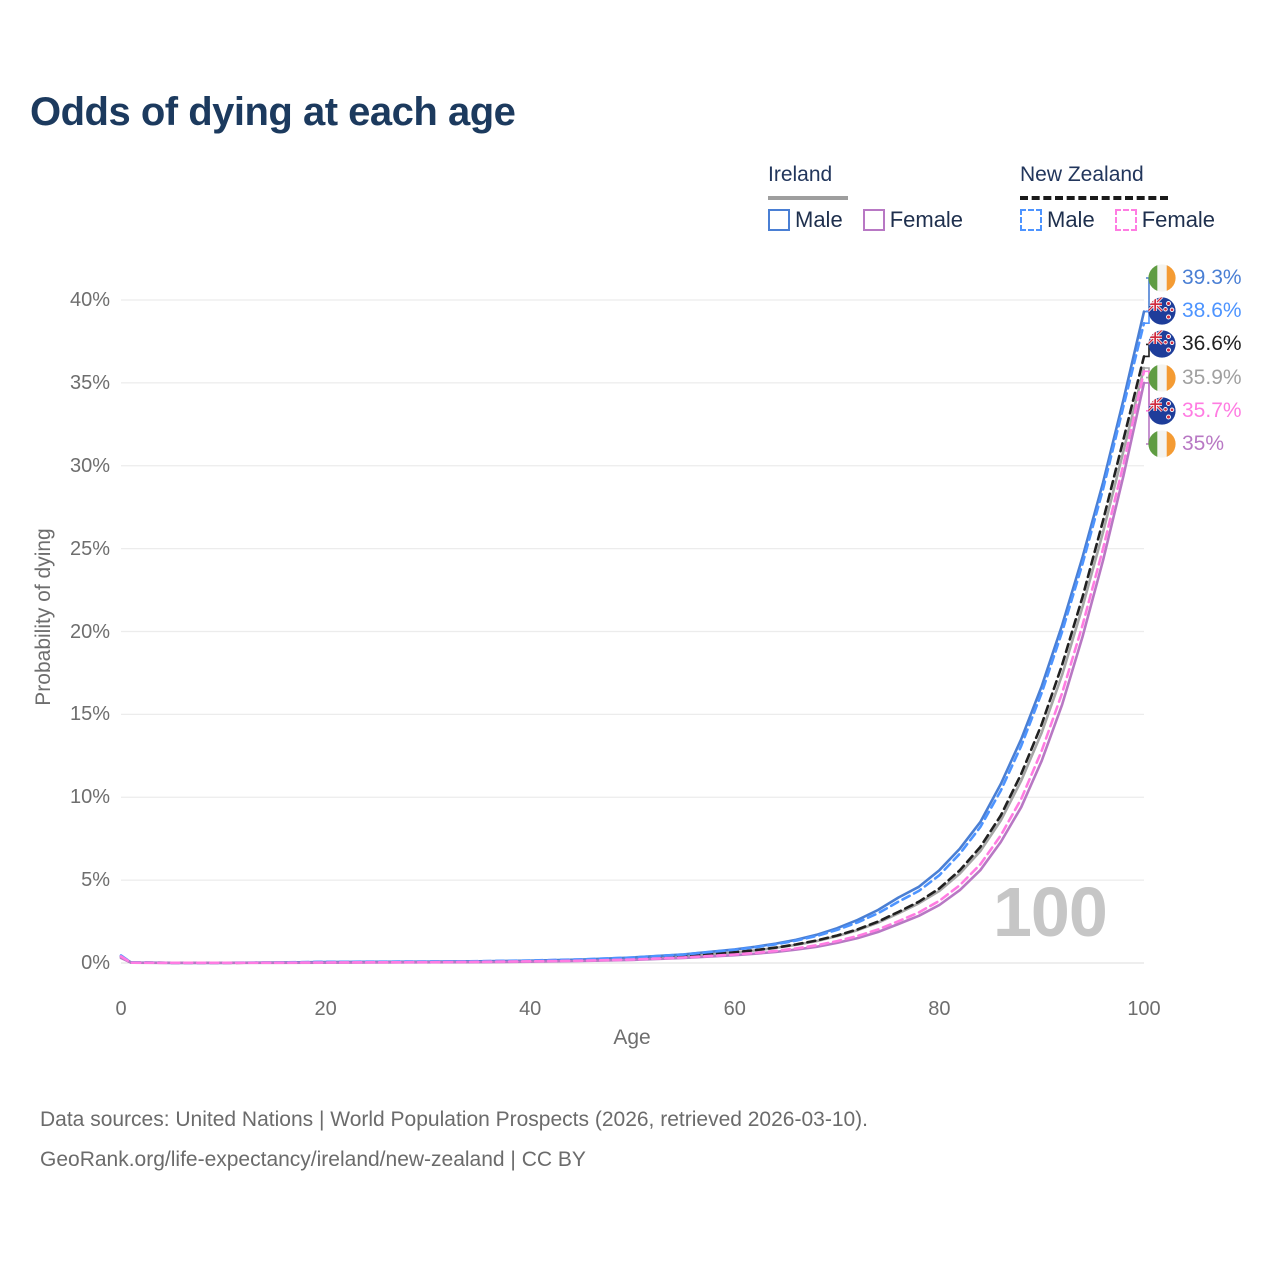  Describe the element at coordinates (800, 174) in the screenshot. I see `legend-country-ireland: Ireland` at that location.